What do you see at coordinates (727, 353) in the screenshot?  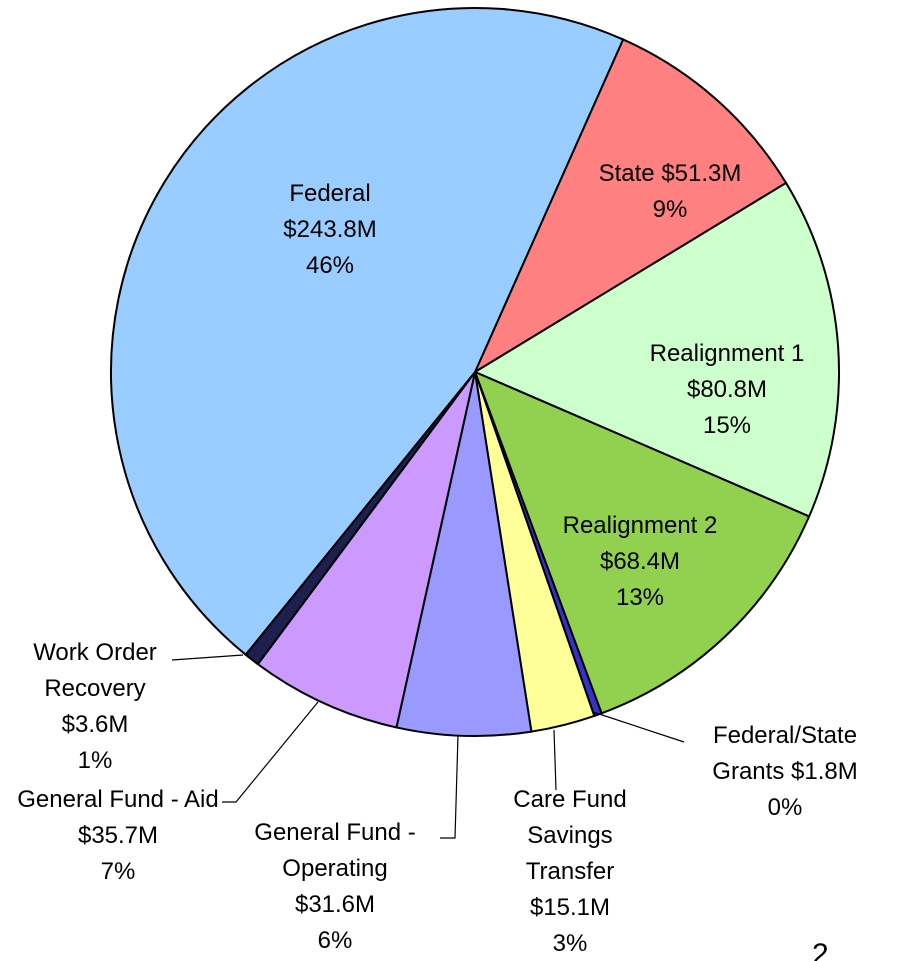 I see `category-name: Realignment 1` at bounding box center [727, 353].